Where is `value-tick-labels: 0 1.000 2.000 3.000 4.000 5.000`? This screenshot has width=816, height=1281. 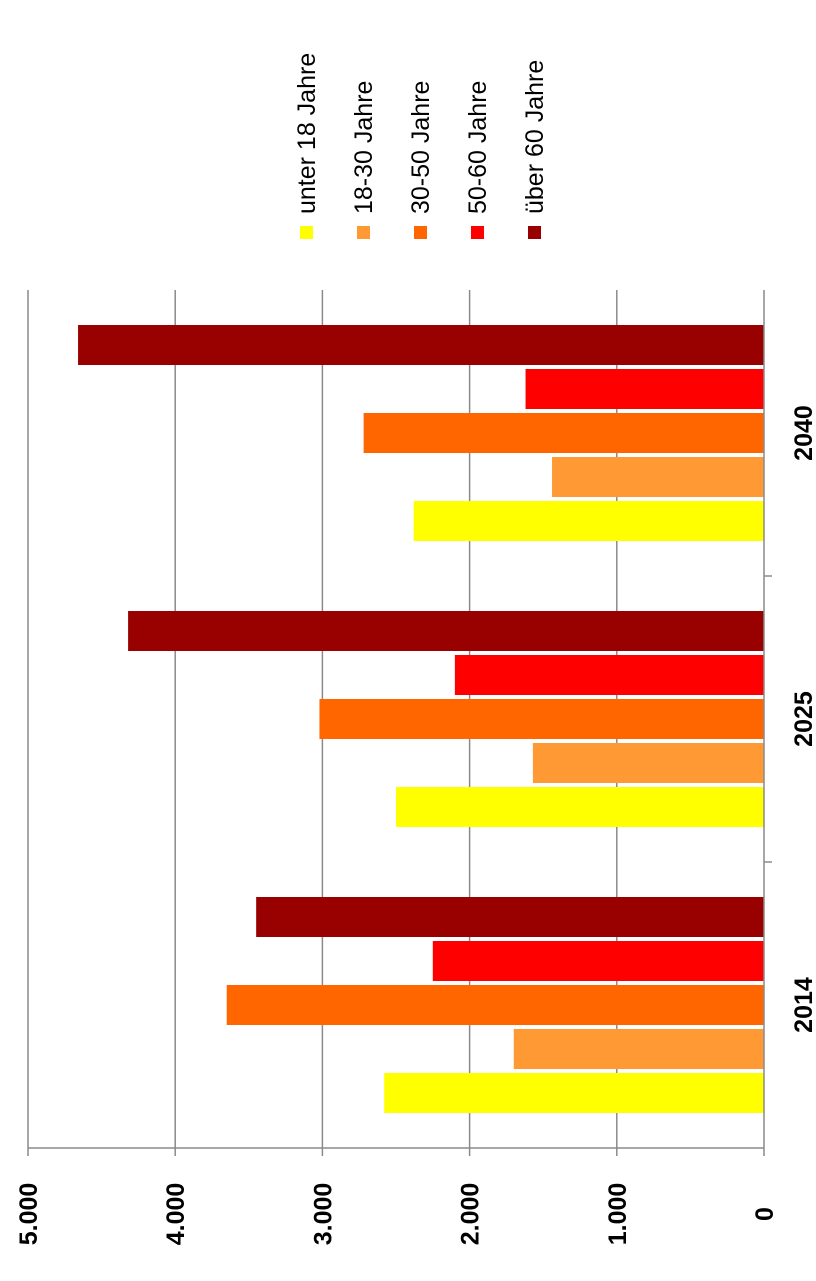 value-tick-labels: 0 1.000 2.000 3.000 4.000 5.000 is located at coordinates (397, 1214).